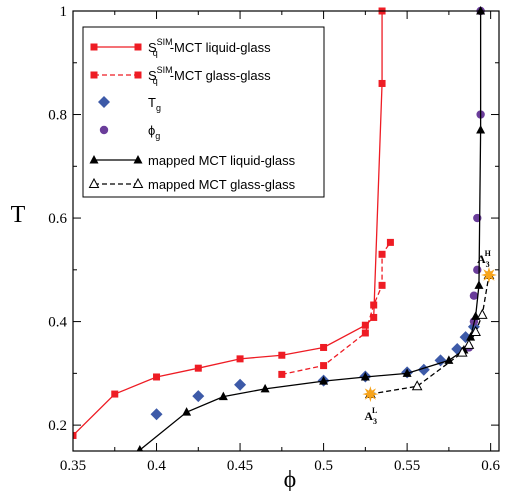 This screenshot has width=508, height=491. Describe the element at coordinates (18, 215) in the screenshot. I see `y-axis-title: T` at that location.